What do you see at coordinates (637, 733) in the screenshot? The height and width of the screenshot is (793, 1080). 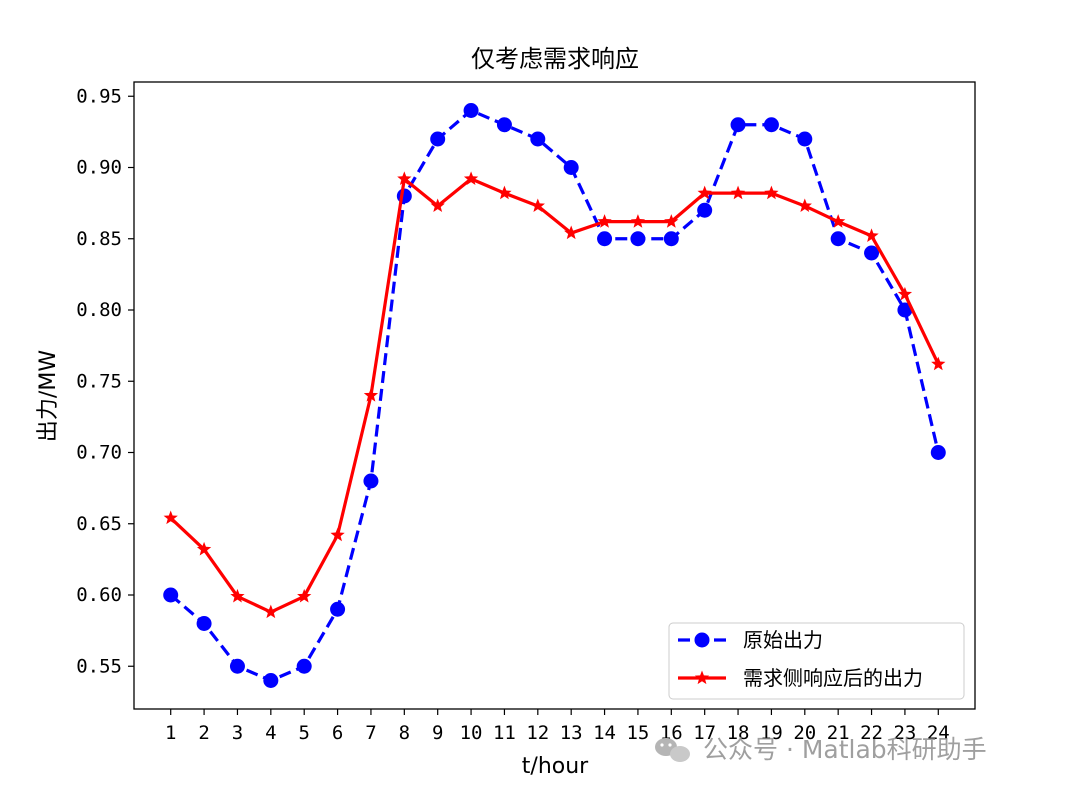 I see `x-tick-label: 15` at bounding box center [637, 733].